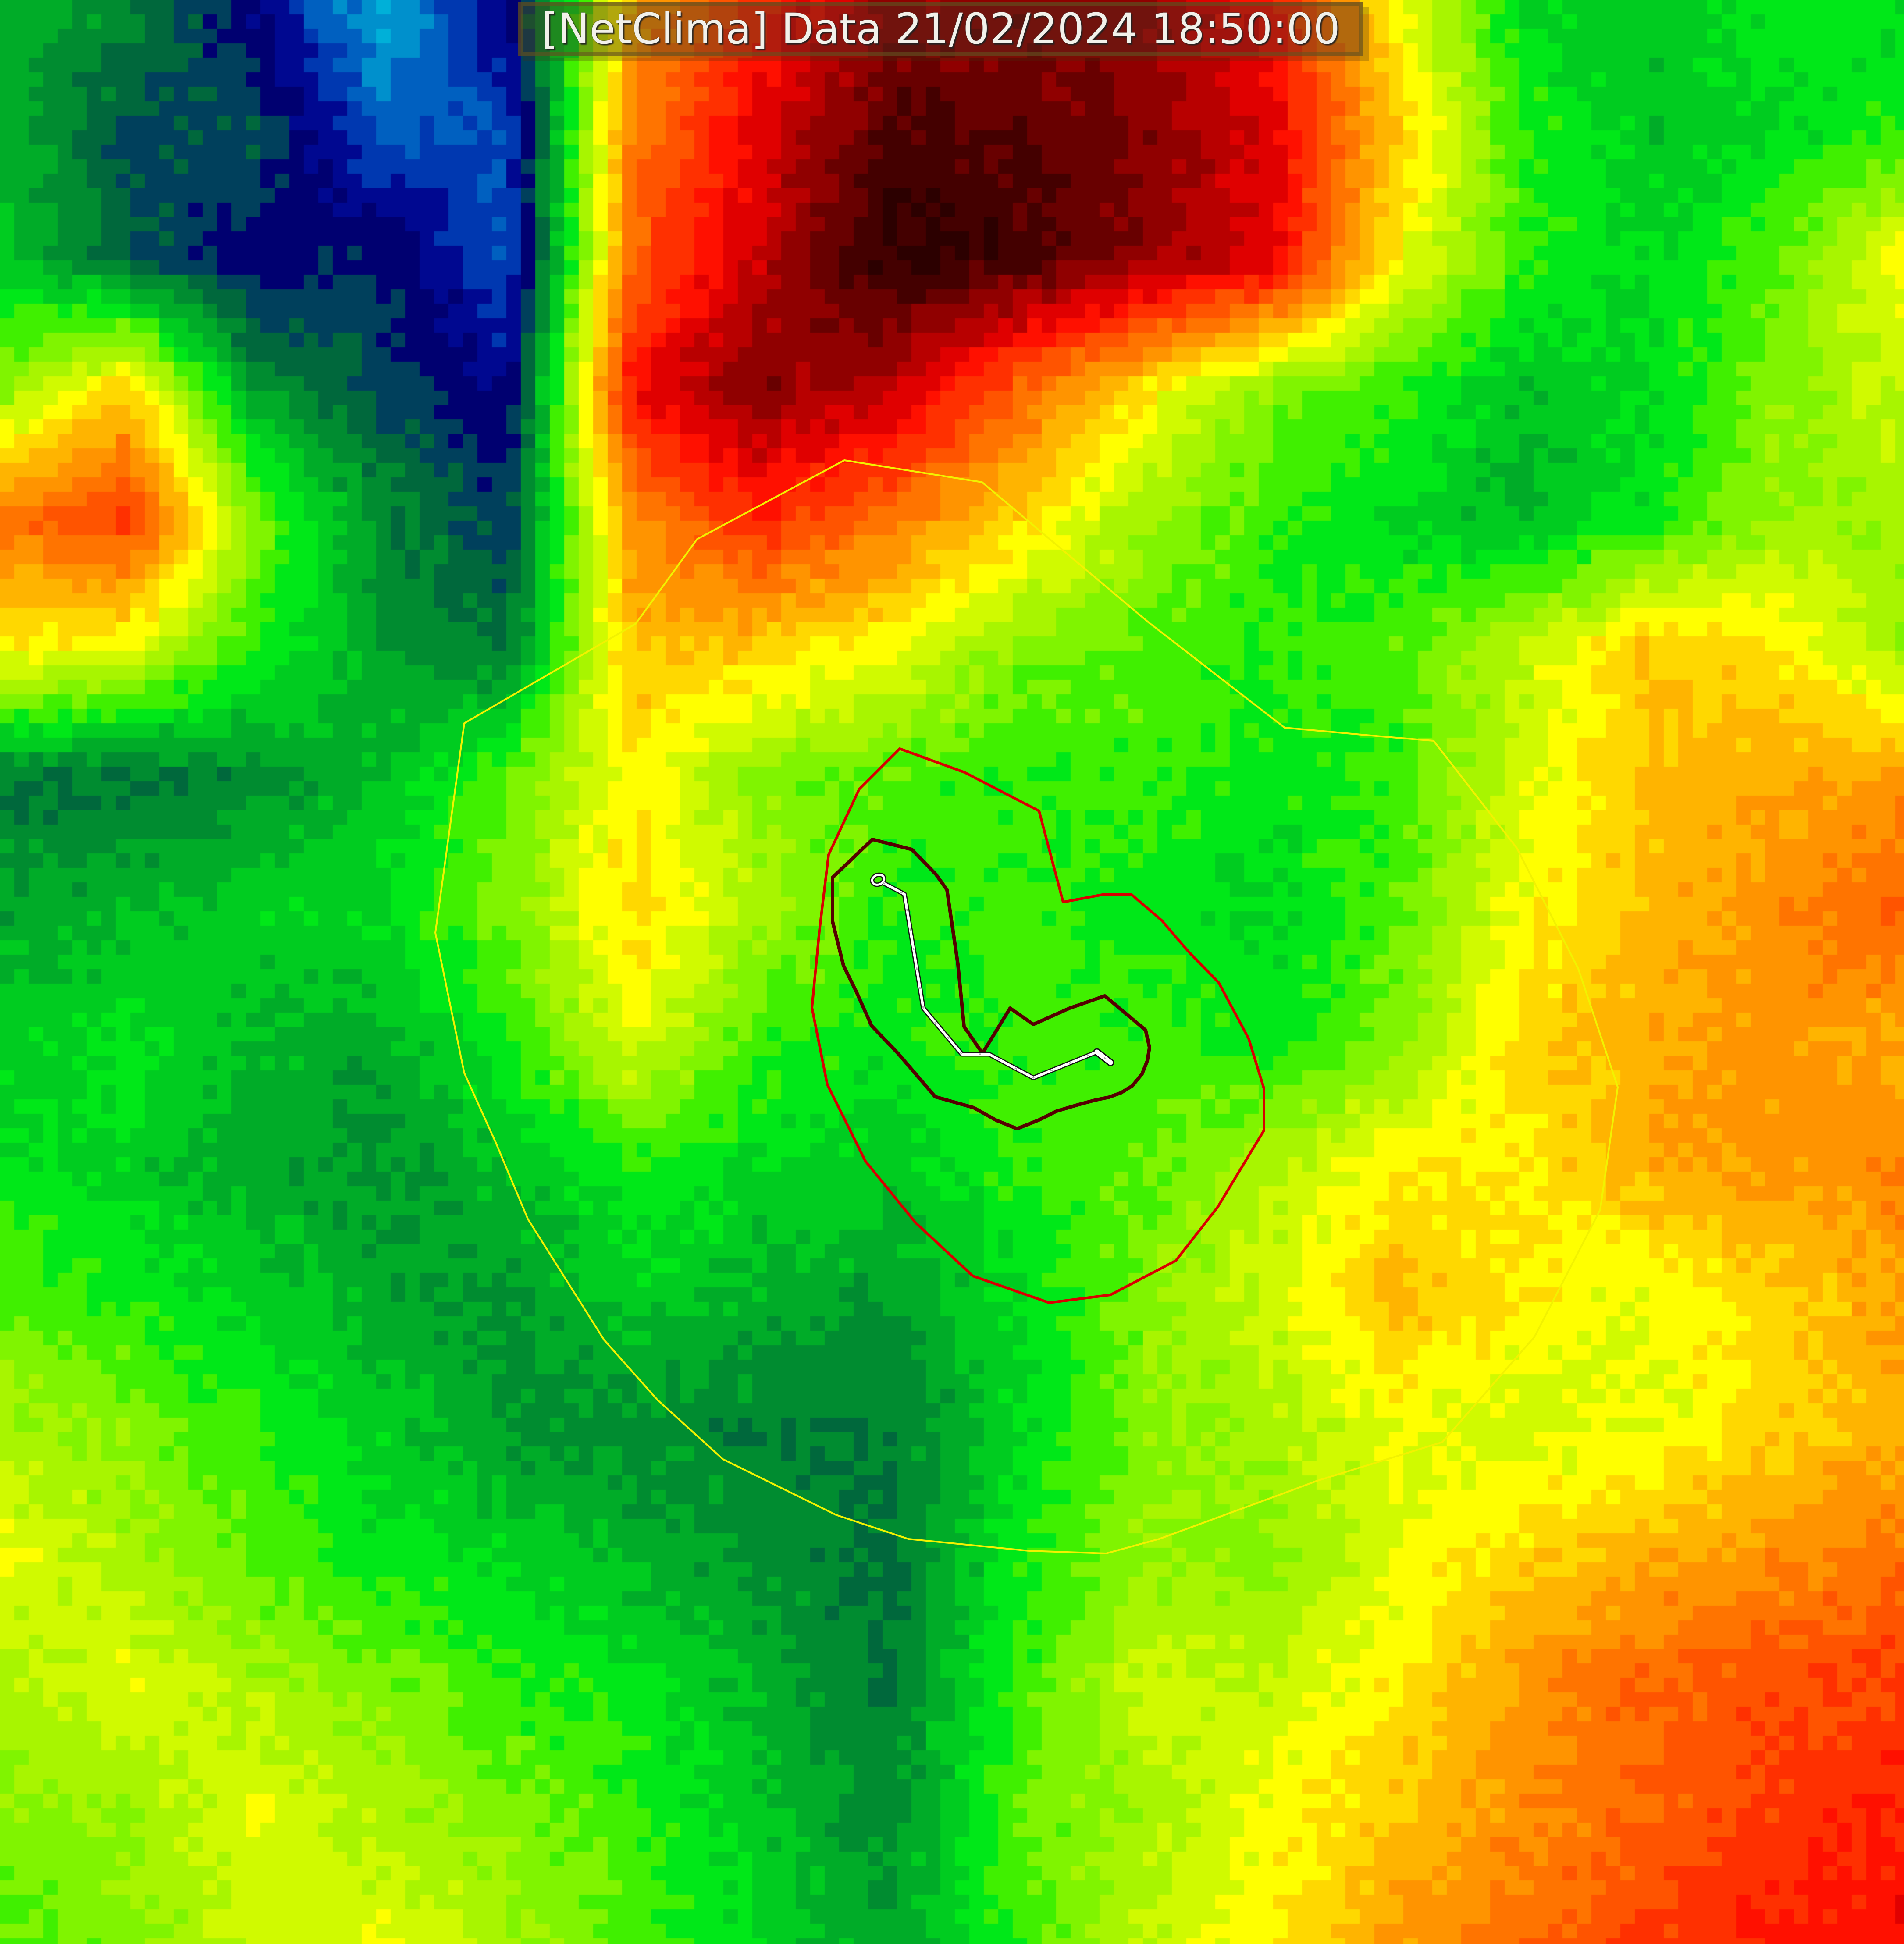 The image size is (1904, 1944). I want to click on storm-track, so click(990, 980).